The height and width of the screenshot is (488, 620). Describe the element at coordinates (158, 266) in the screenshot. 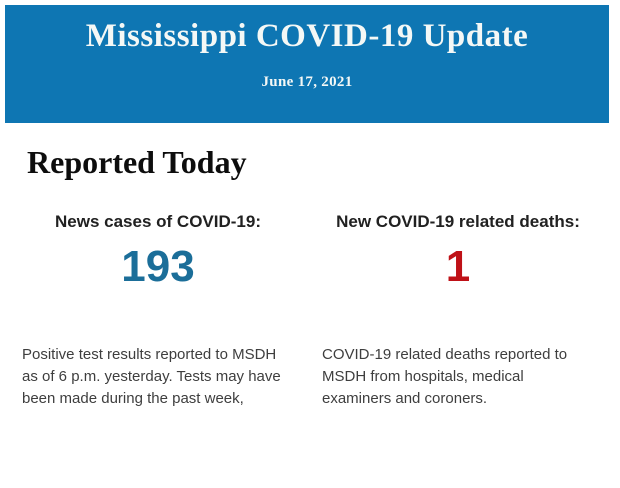

I see `new-cases-value: 193` at that location.